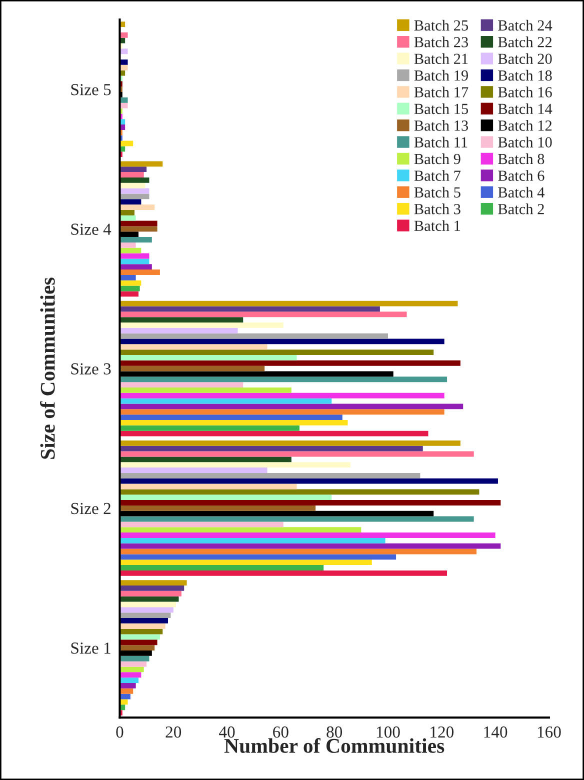 Image resolution: width=584 pixels, height=780 pixels. I want to click on legend-label: Batch 2, so click(521, 209).